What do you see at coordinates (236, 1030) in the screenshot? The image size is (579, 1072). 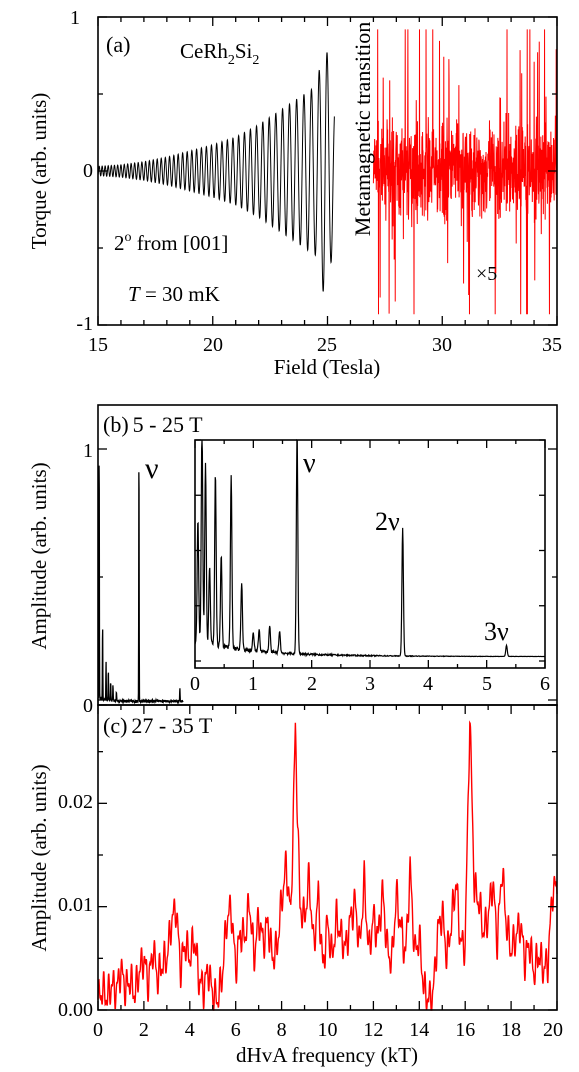 I see `c-xtick-label: 6` at bounding box center [236, 1030].